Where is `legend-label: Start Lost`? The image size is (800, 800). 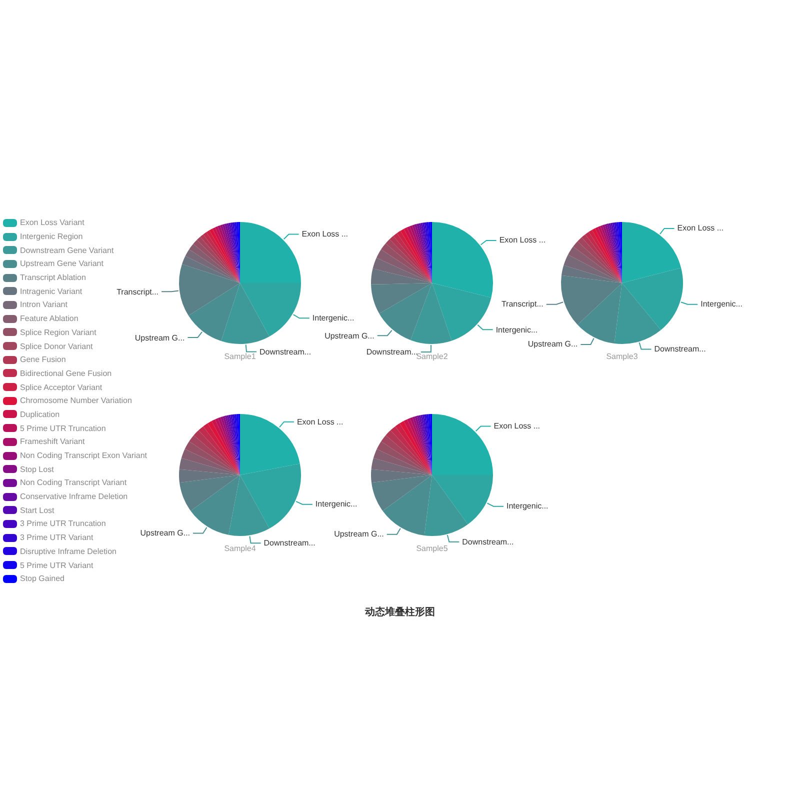
legend-label: Start Lost is located at coordinates (37, 510).